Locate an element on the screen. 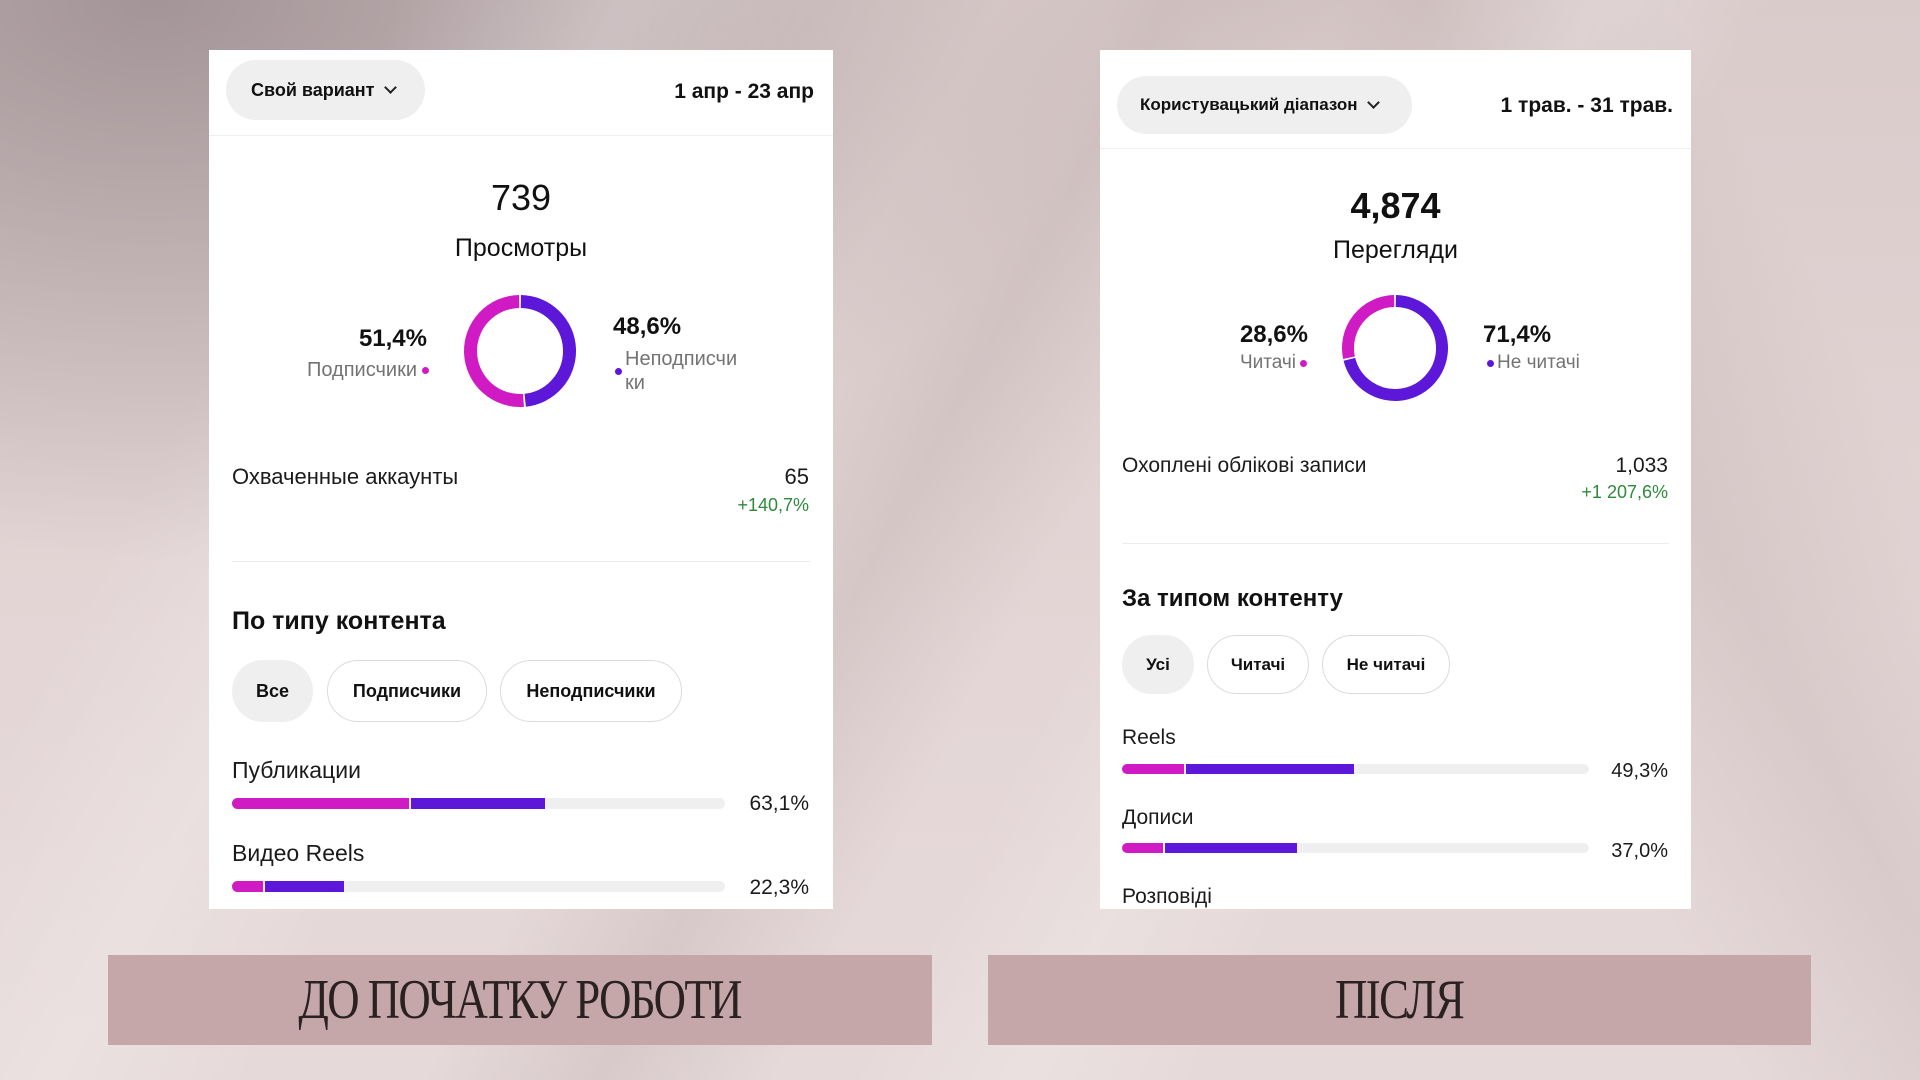 The width and height of the screenshot is (1920, 1080). views-count: 739 is located at coordinates (521, 197).